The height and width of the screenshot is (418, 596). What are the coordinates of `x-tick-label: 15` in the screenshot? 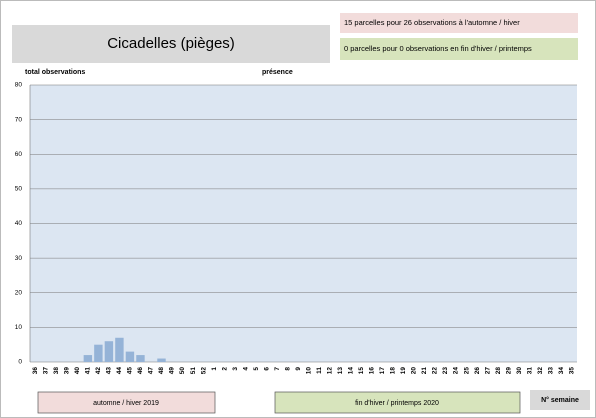 It's located at (361, 371).